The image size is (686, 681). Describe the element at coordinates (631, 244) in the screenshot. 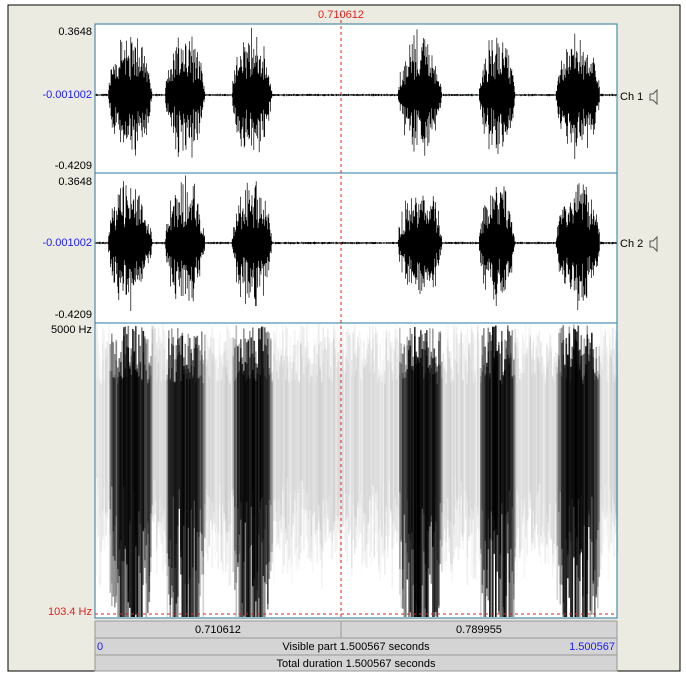

I see `ch2-label: Ch 2` at that location.